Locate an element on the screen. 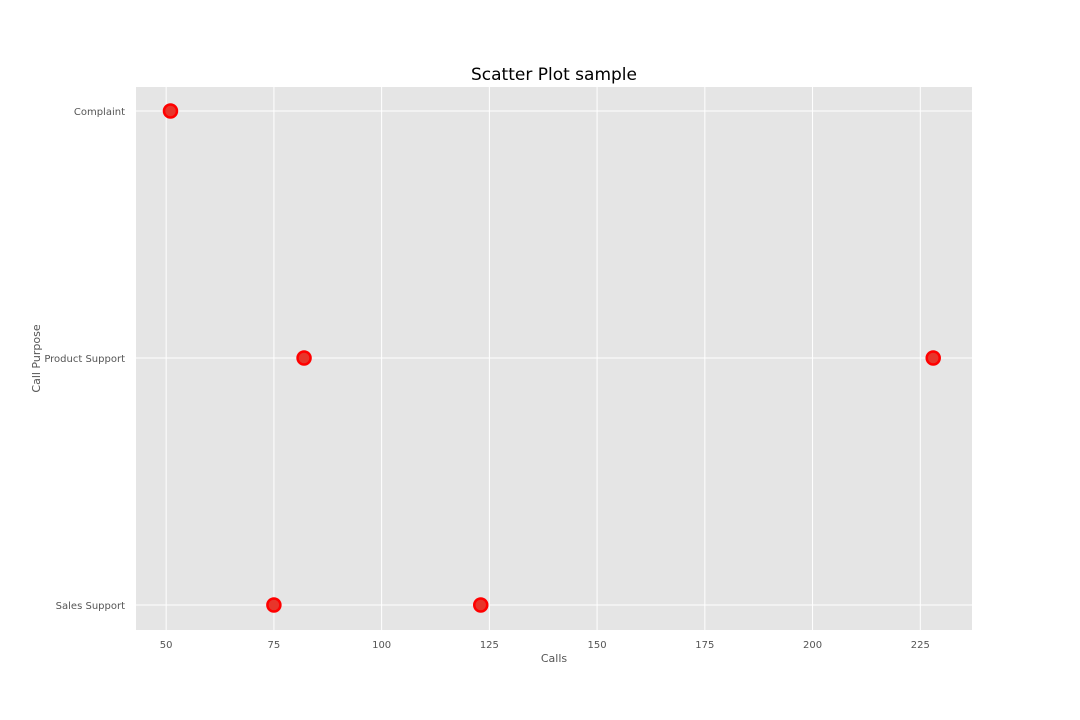  x-tick-label: 175 is located at coordinates (704, 645).